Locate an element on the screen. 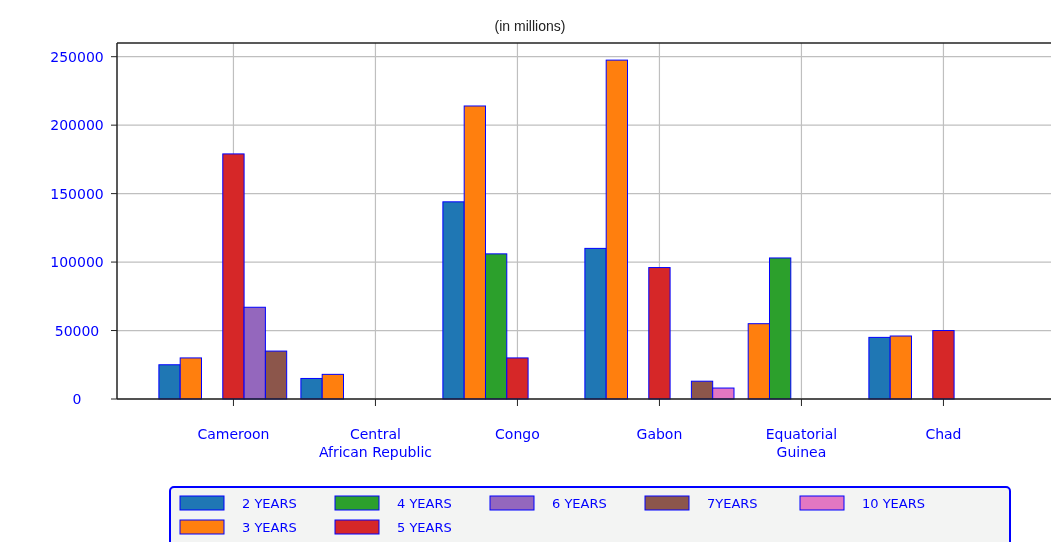  y-tick-label: 150000 is located at coordinates (77, 193).